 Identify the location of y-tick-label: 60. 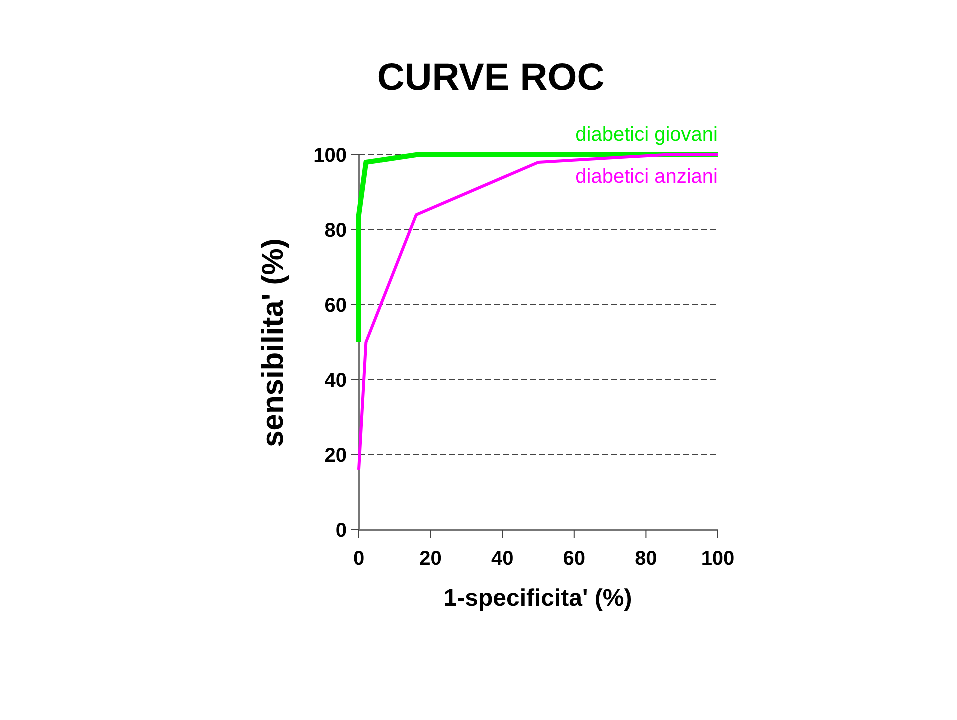
(335, 306).